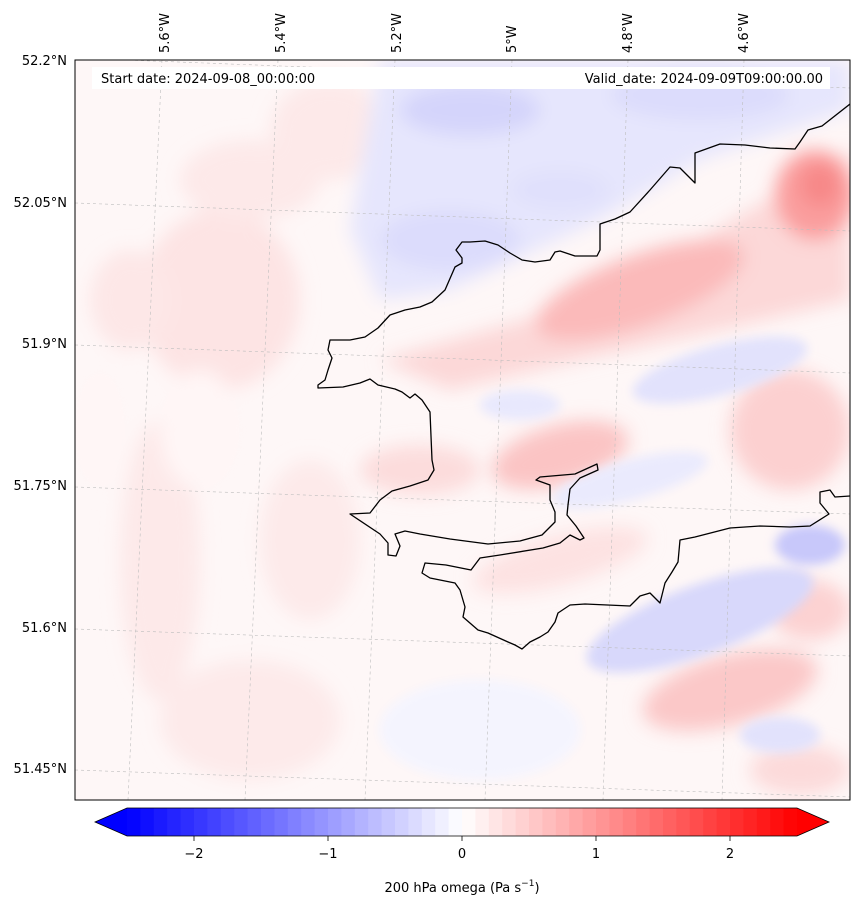 The width and height of the screenshot is (859, 908). Describe the element at coordinates (44, 344) in the screenshot. I see `lat-label: 51.9°N` at that location.